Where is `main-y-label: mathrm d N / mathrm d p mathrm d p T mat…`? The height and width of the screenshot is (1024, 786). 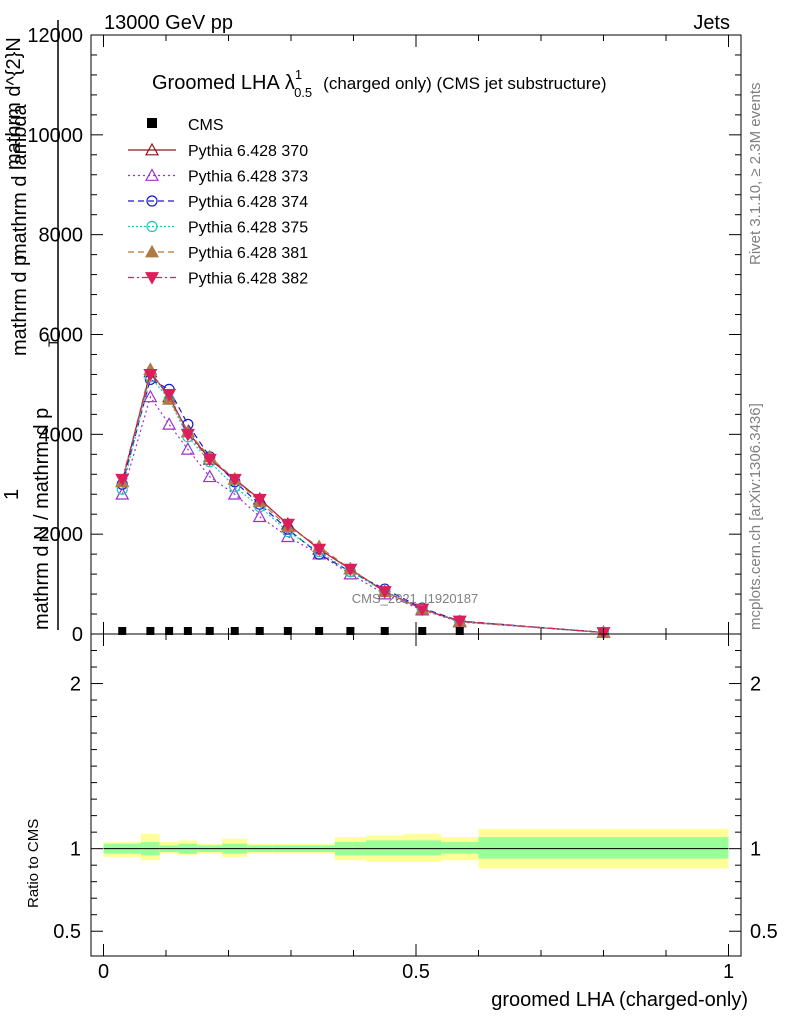
main-y-label: mathrm d N / mathrm d p mathrm d p T mat… is located at coordinates (31, 325).